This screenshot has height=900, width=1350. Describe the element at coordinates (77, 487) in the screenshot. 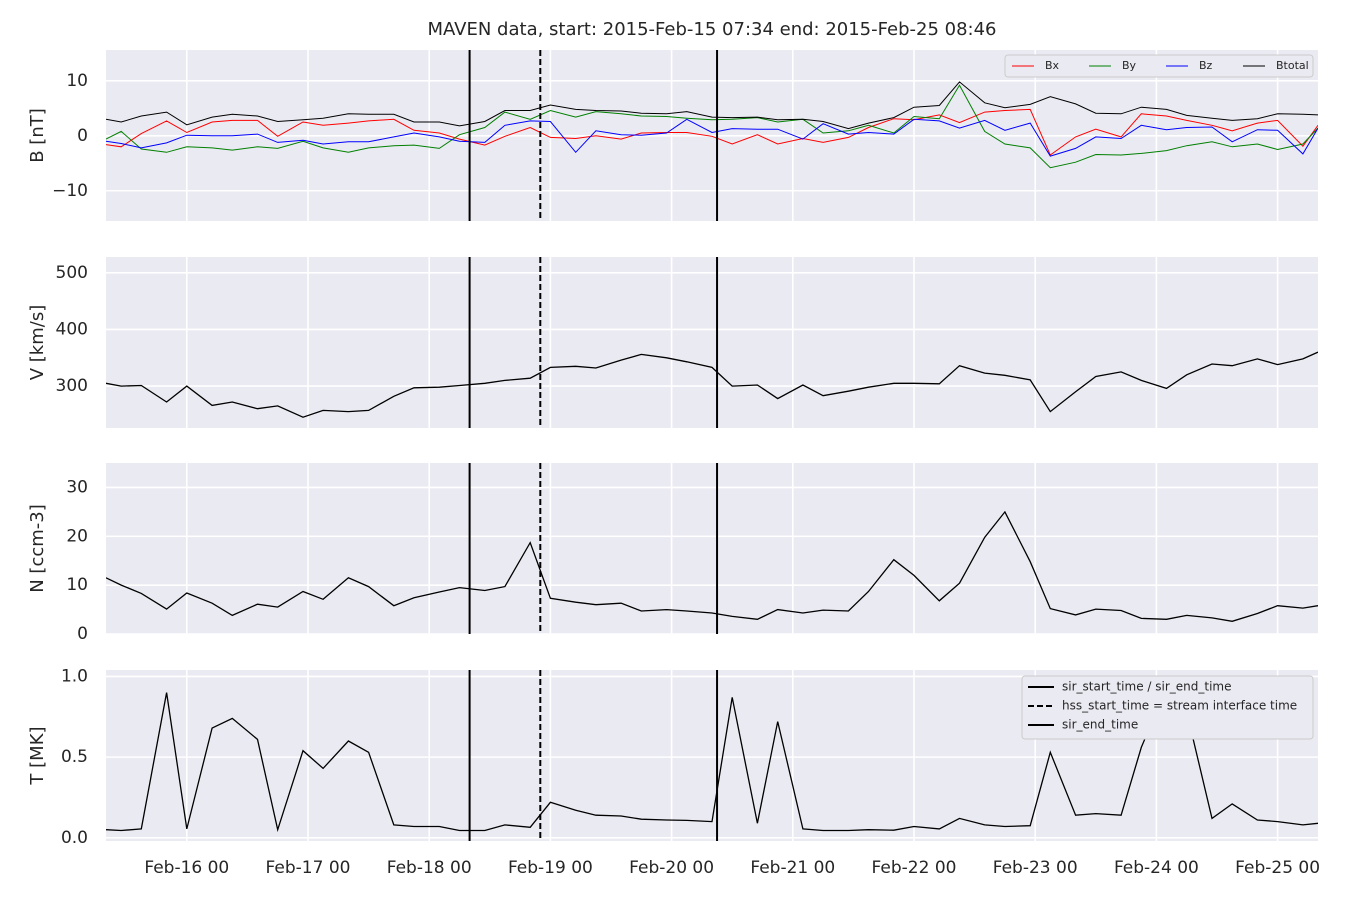

I see `y-tick-label: 30` at that location.